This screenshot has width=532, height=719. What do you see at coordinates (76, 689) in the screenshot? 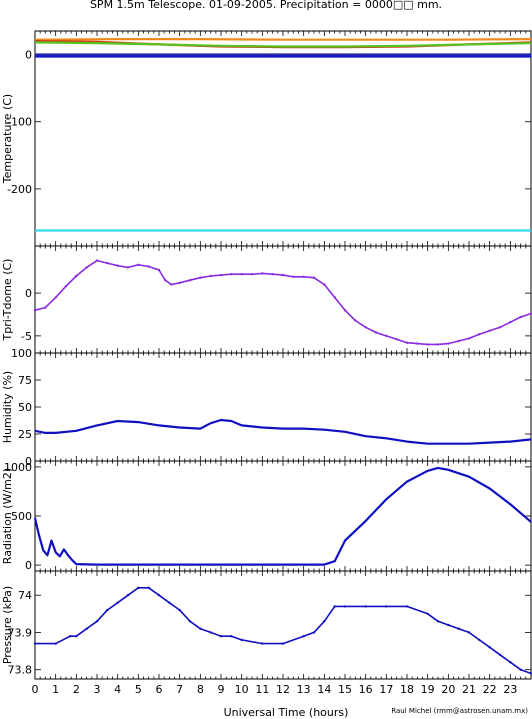
I see `x-tick-label: 2` at bounding box center [76, 689].